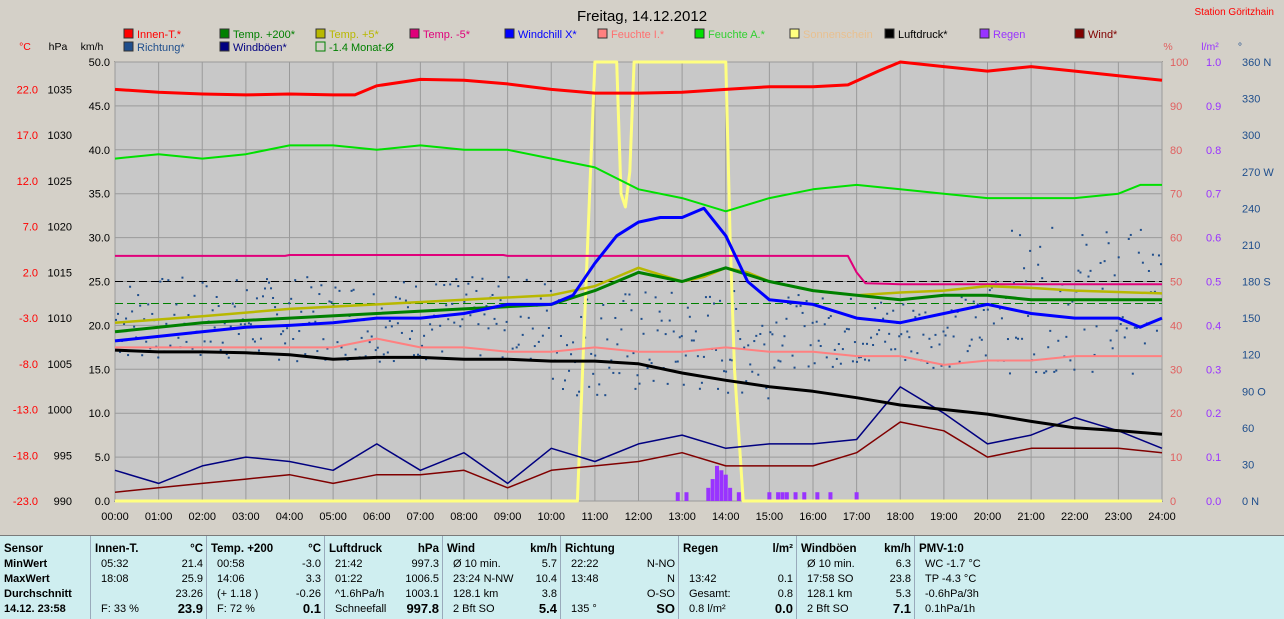  Describe the element at coordinates (682, 517) in the screenshot. I see `time-tick-label: 13:00` at that location.